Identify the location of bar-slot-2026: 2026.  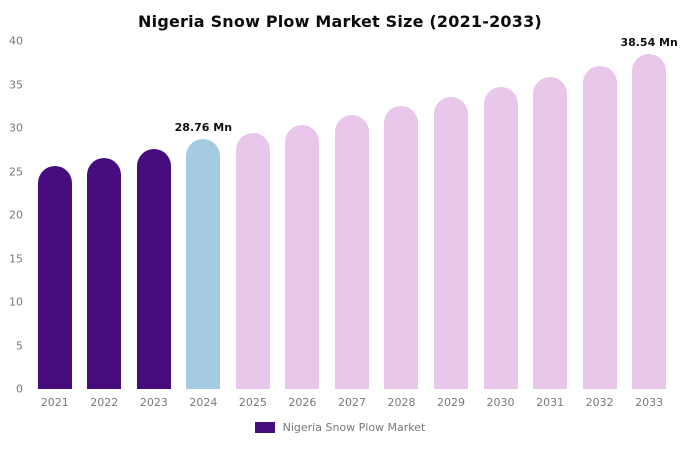
(303, 225).